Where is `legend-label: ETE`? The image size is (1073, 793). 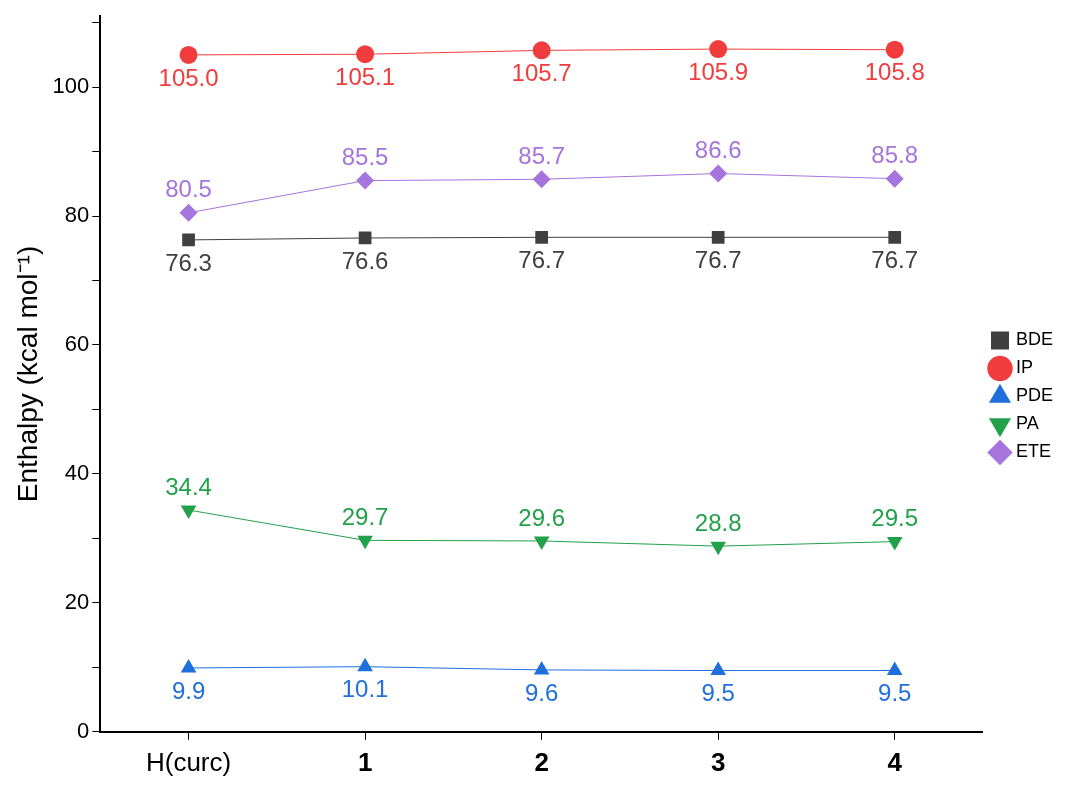
legend-label: ETE is located at coordinates (1033, 451).